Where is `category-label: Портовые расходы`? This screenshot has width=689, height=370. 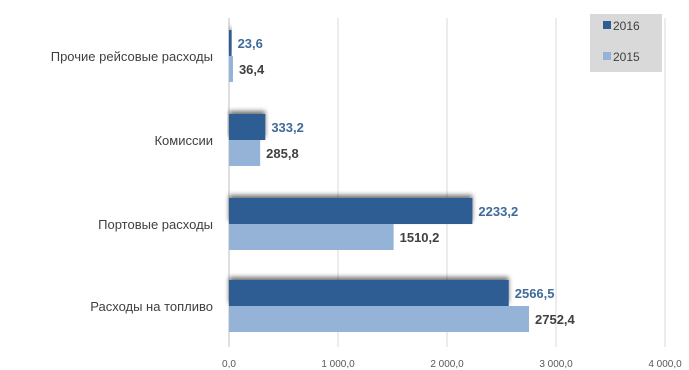 category-label: Портовые расходы is located at coordinates (155, 224).